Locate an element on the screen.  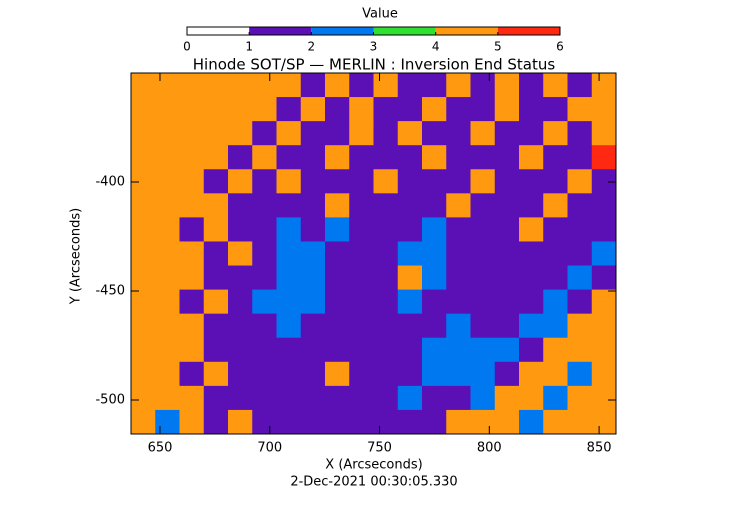
colorbar-tick-label: 6 is located at coordinates (560, 47).